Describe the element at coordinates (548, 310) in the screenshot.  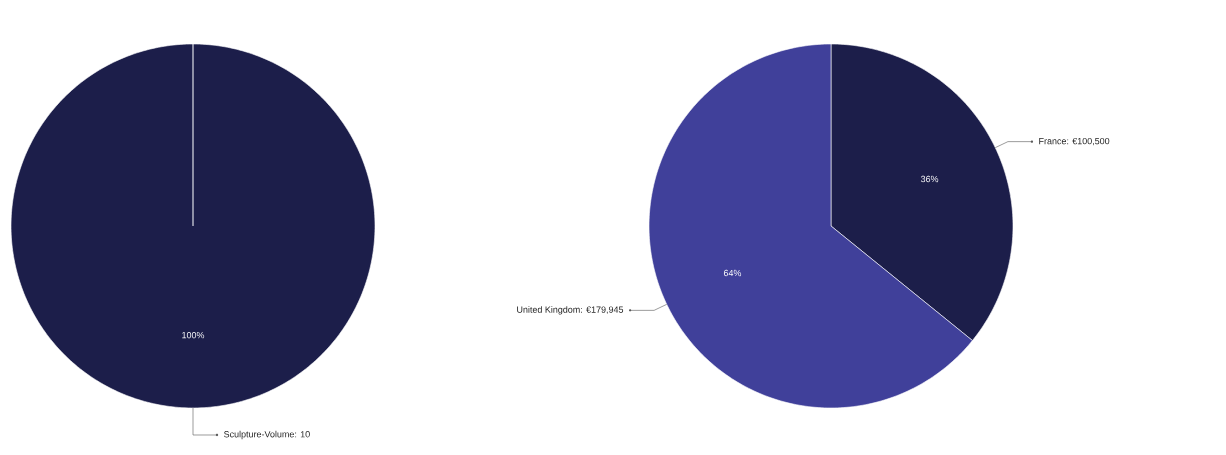
I see `slice-label: United Kingdom` at that location.